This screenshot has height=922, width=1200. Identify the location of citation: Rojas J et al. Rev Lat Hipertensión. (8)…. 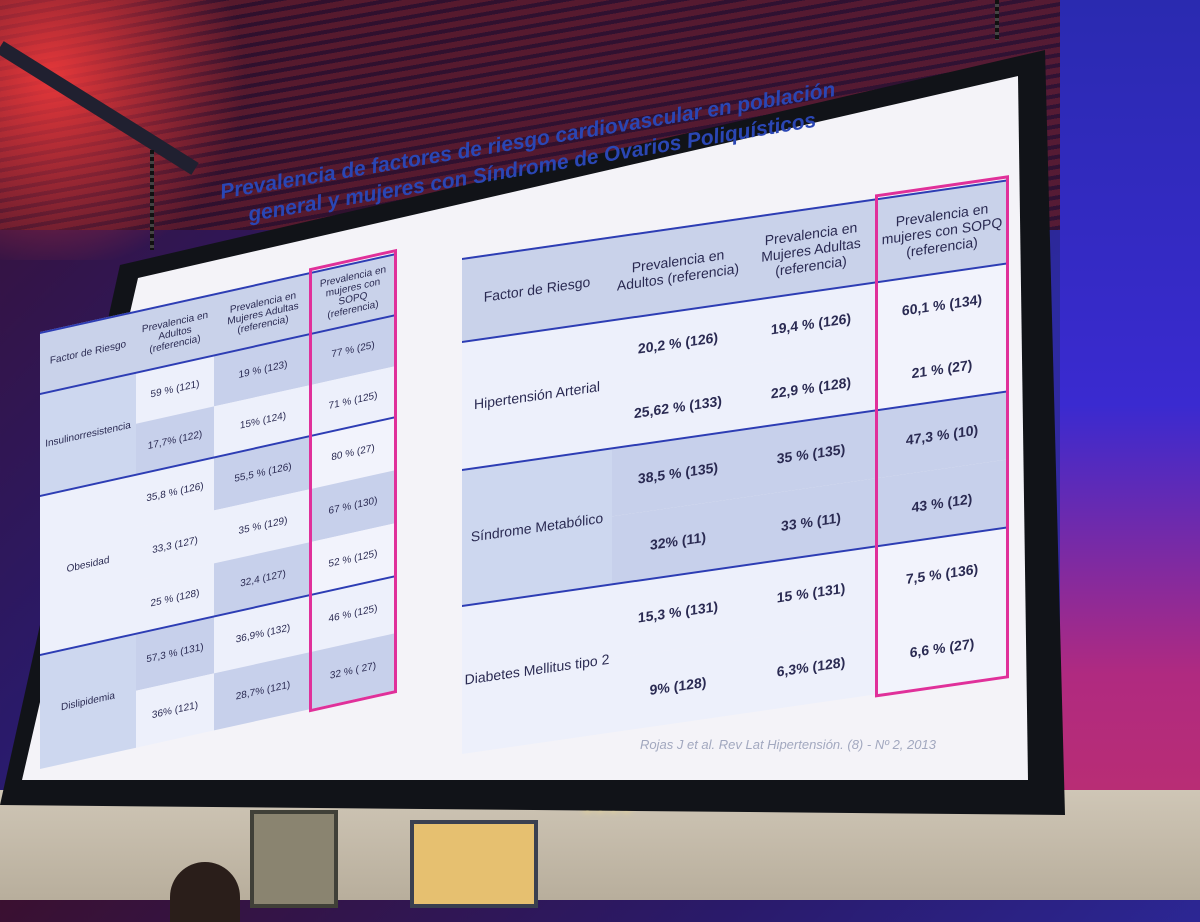
(788, 744).